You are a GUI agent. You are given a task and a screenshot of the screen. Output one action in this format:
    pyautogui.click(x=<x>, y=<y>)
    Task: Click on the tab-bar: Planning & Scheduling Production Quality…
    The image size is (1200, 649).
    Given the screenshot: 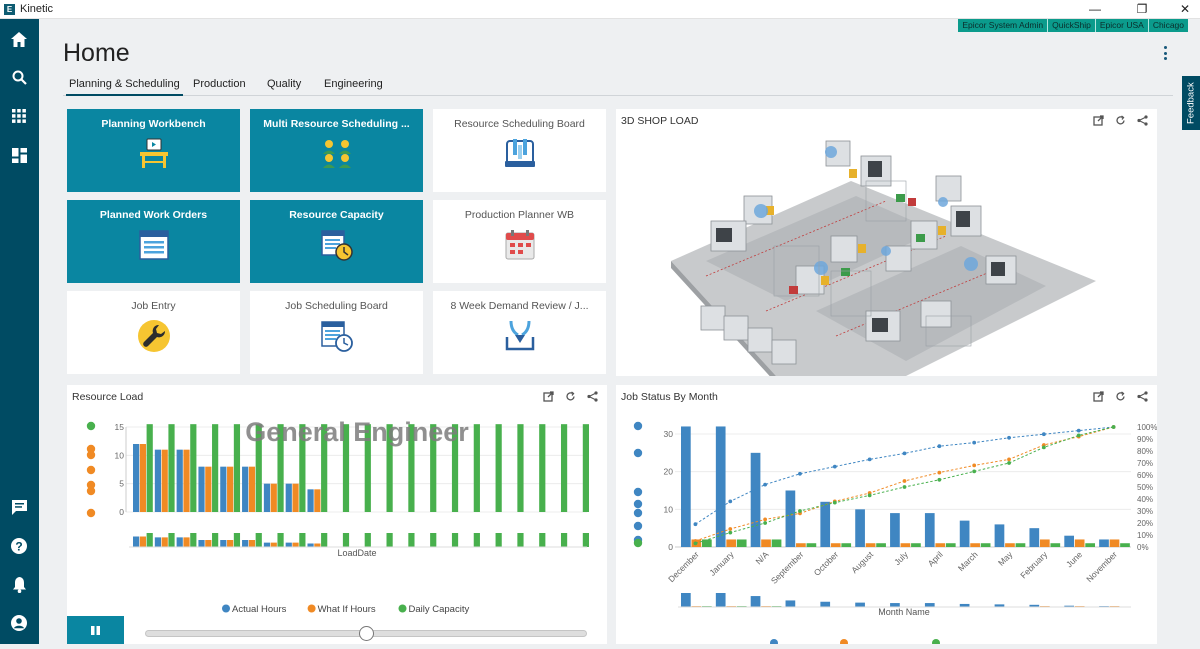 What is the action you would take?
    pyautogui.click(x=618, y=87)
    